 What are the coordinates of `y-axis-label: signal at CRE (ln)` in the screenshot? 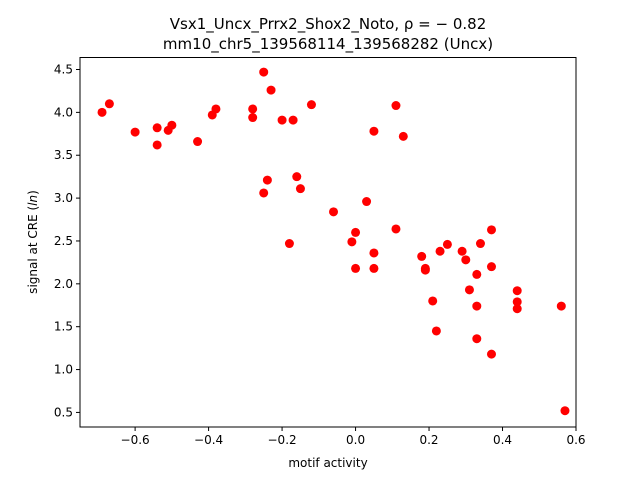 It's located at (33, 242).